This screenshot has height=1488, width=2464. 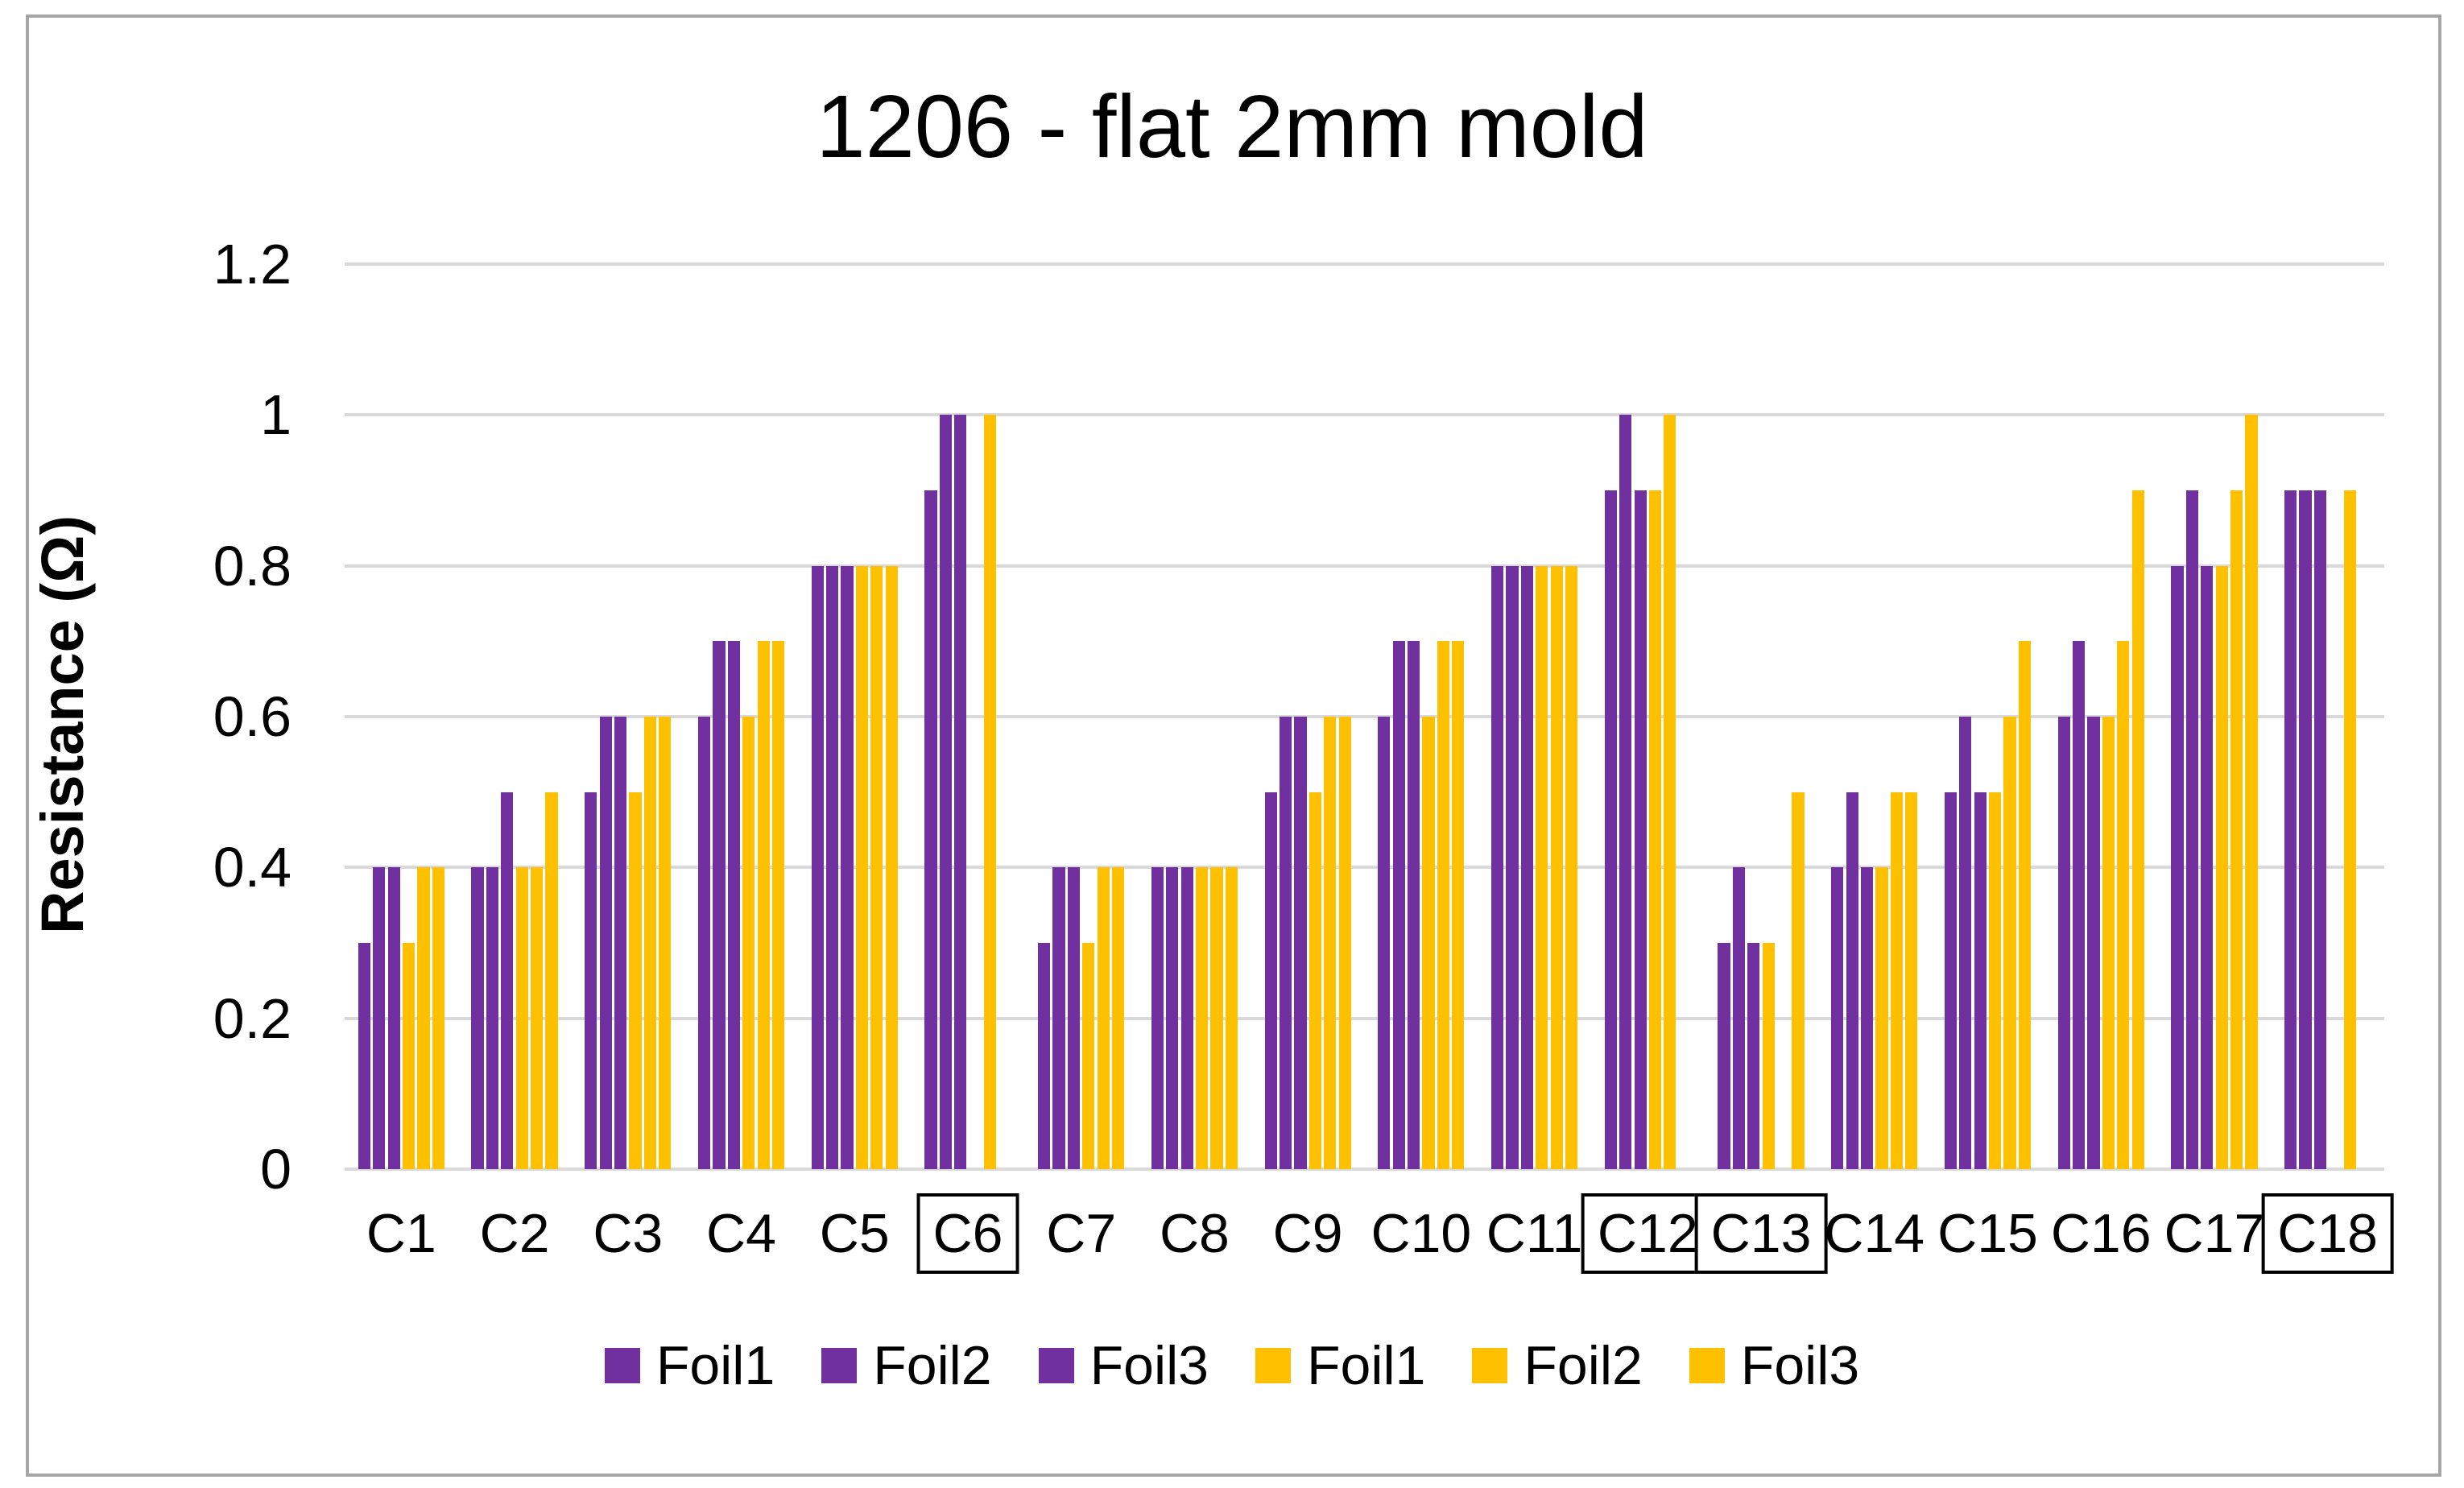 I want to click on bar-c7-foil3-yellow, so click(x=1118, y=1018).